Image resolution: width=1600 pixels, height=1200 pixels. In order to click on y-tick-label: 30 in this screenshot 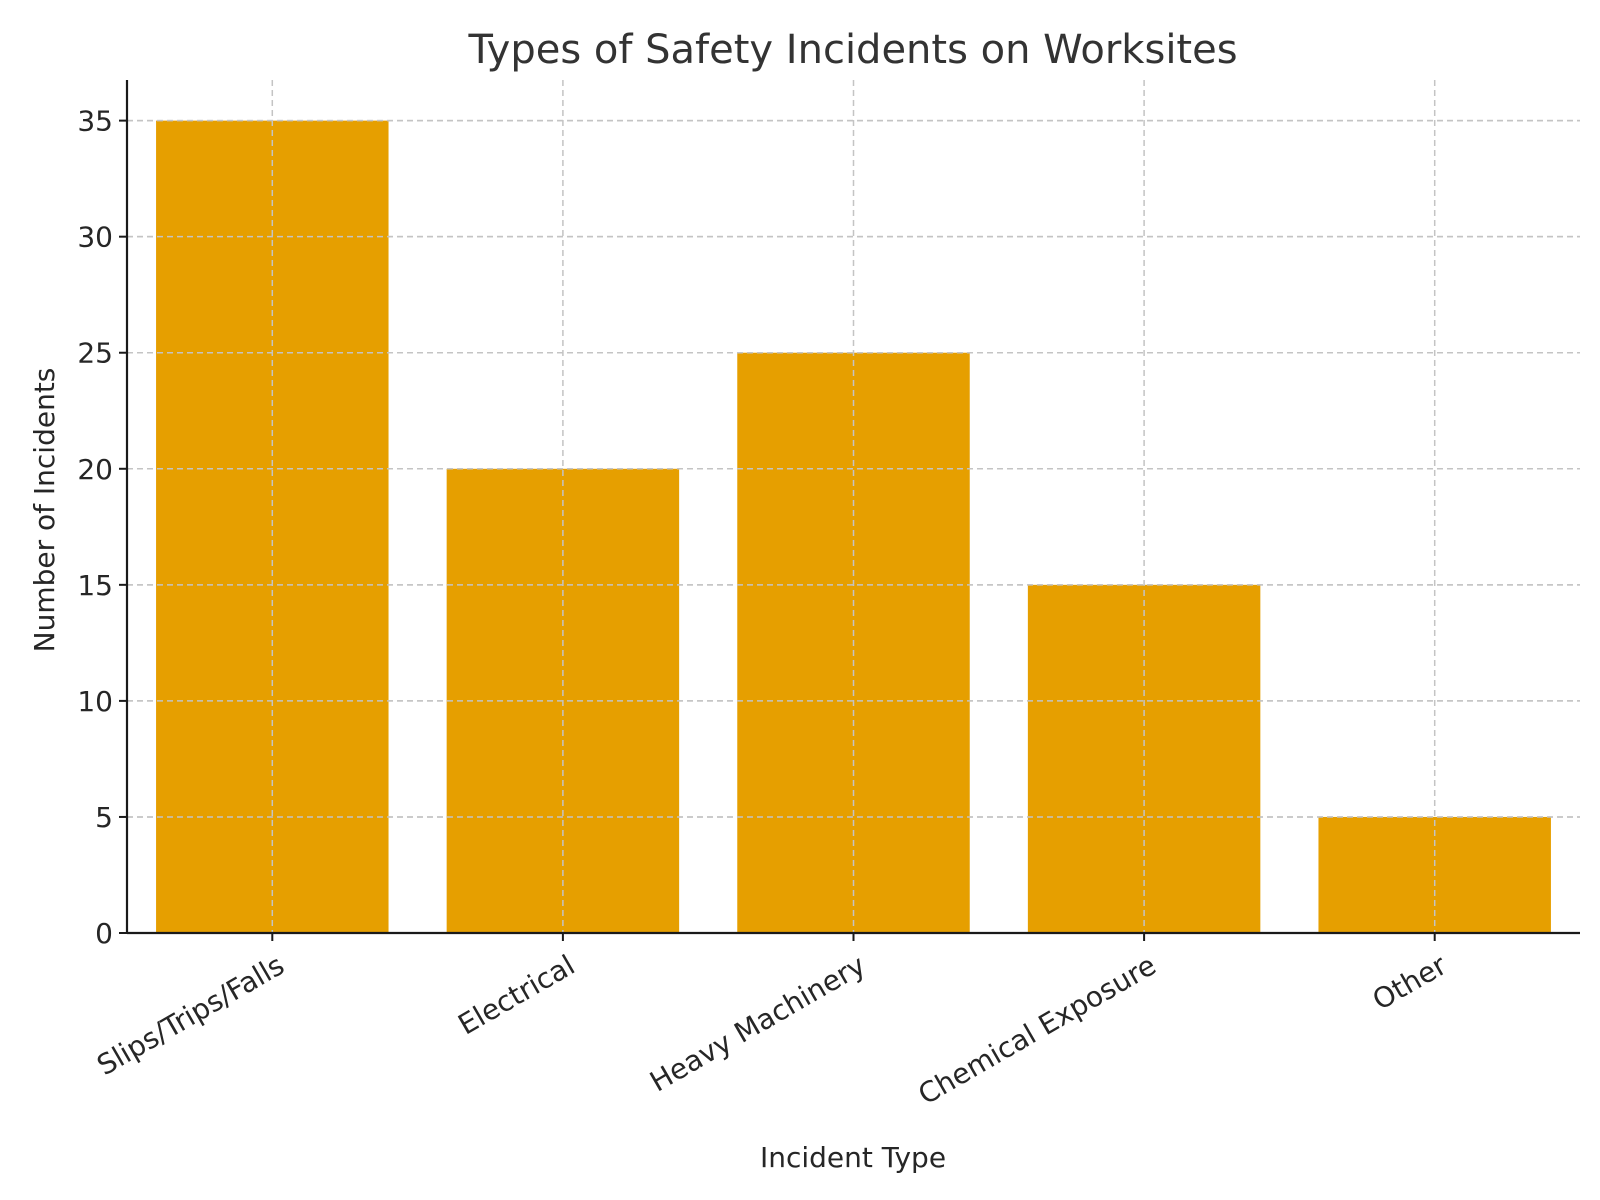, I will do `click(95, 237)`.